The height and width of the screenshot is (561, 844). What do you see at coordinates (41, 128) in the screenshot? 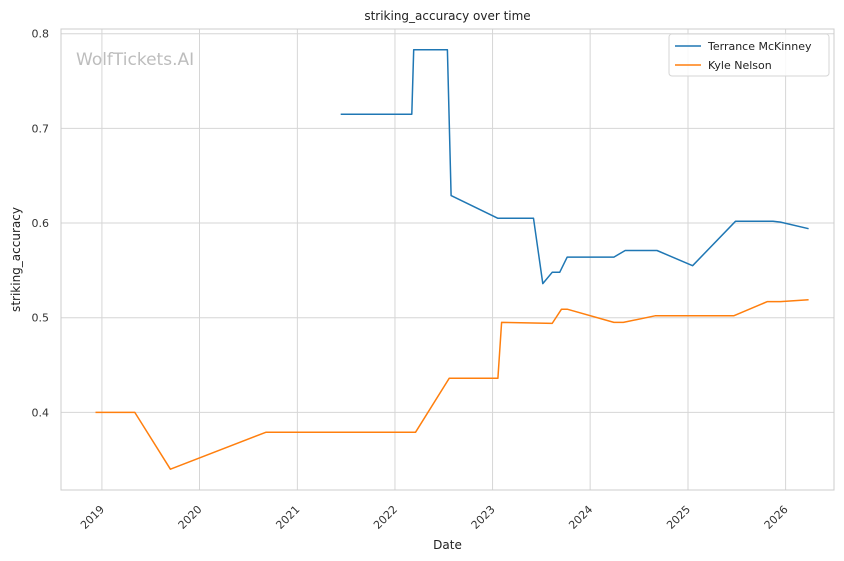
I see `y-tick-label: 0.7` at bounding box center [41, 128].